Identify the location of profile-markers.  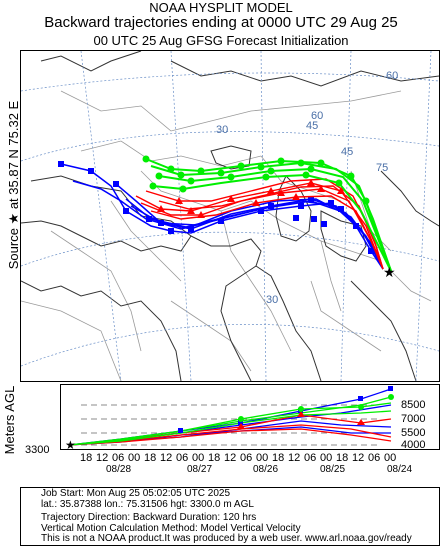
(286, 409).